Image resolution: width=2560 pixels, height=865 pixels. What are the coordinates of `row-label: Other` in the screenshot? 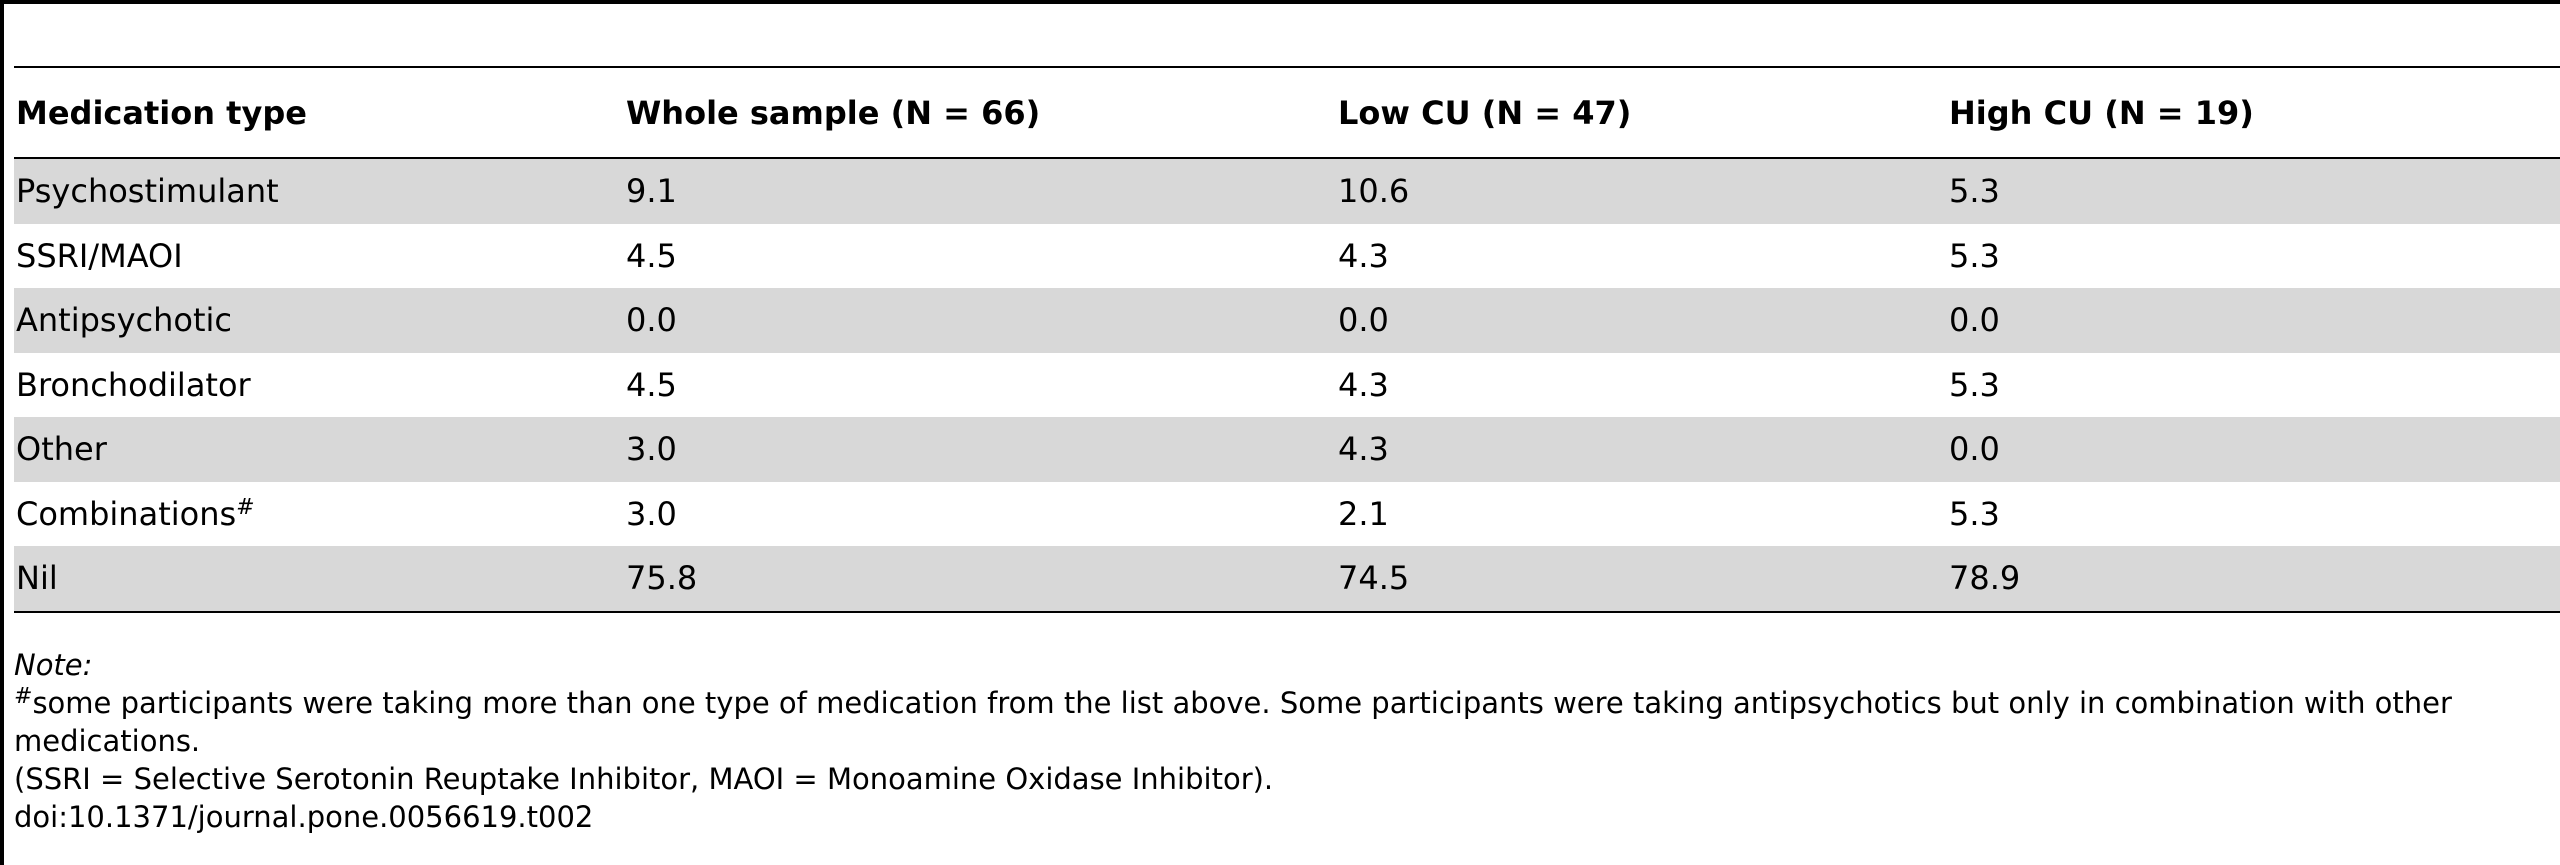 It's located at (61, 449).